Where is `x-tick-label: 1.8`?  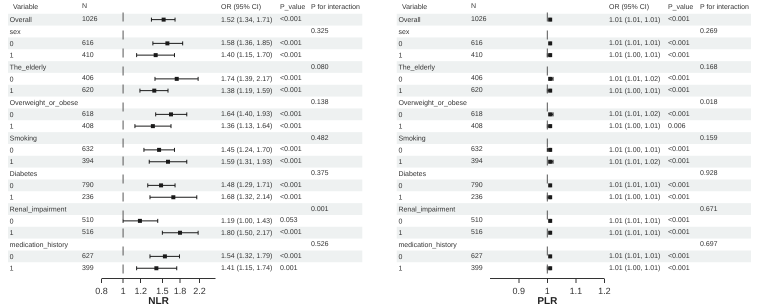 x-tick-label: 1.8 is located at coordinates (180, 291).